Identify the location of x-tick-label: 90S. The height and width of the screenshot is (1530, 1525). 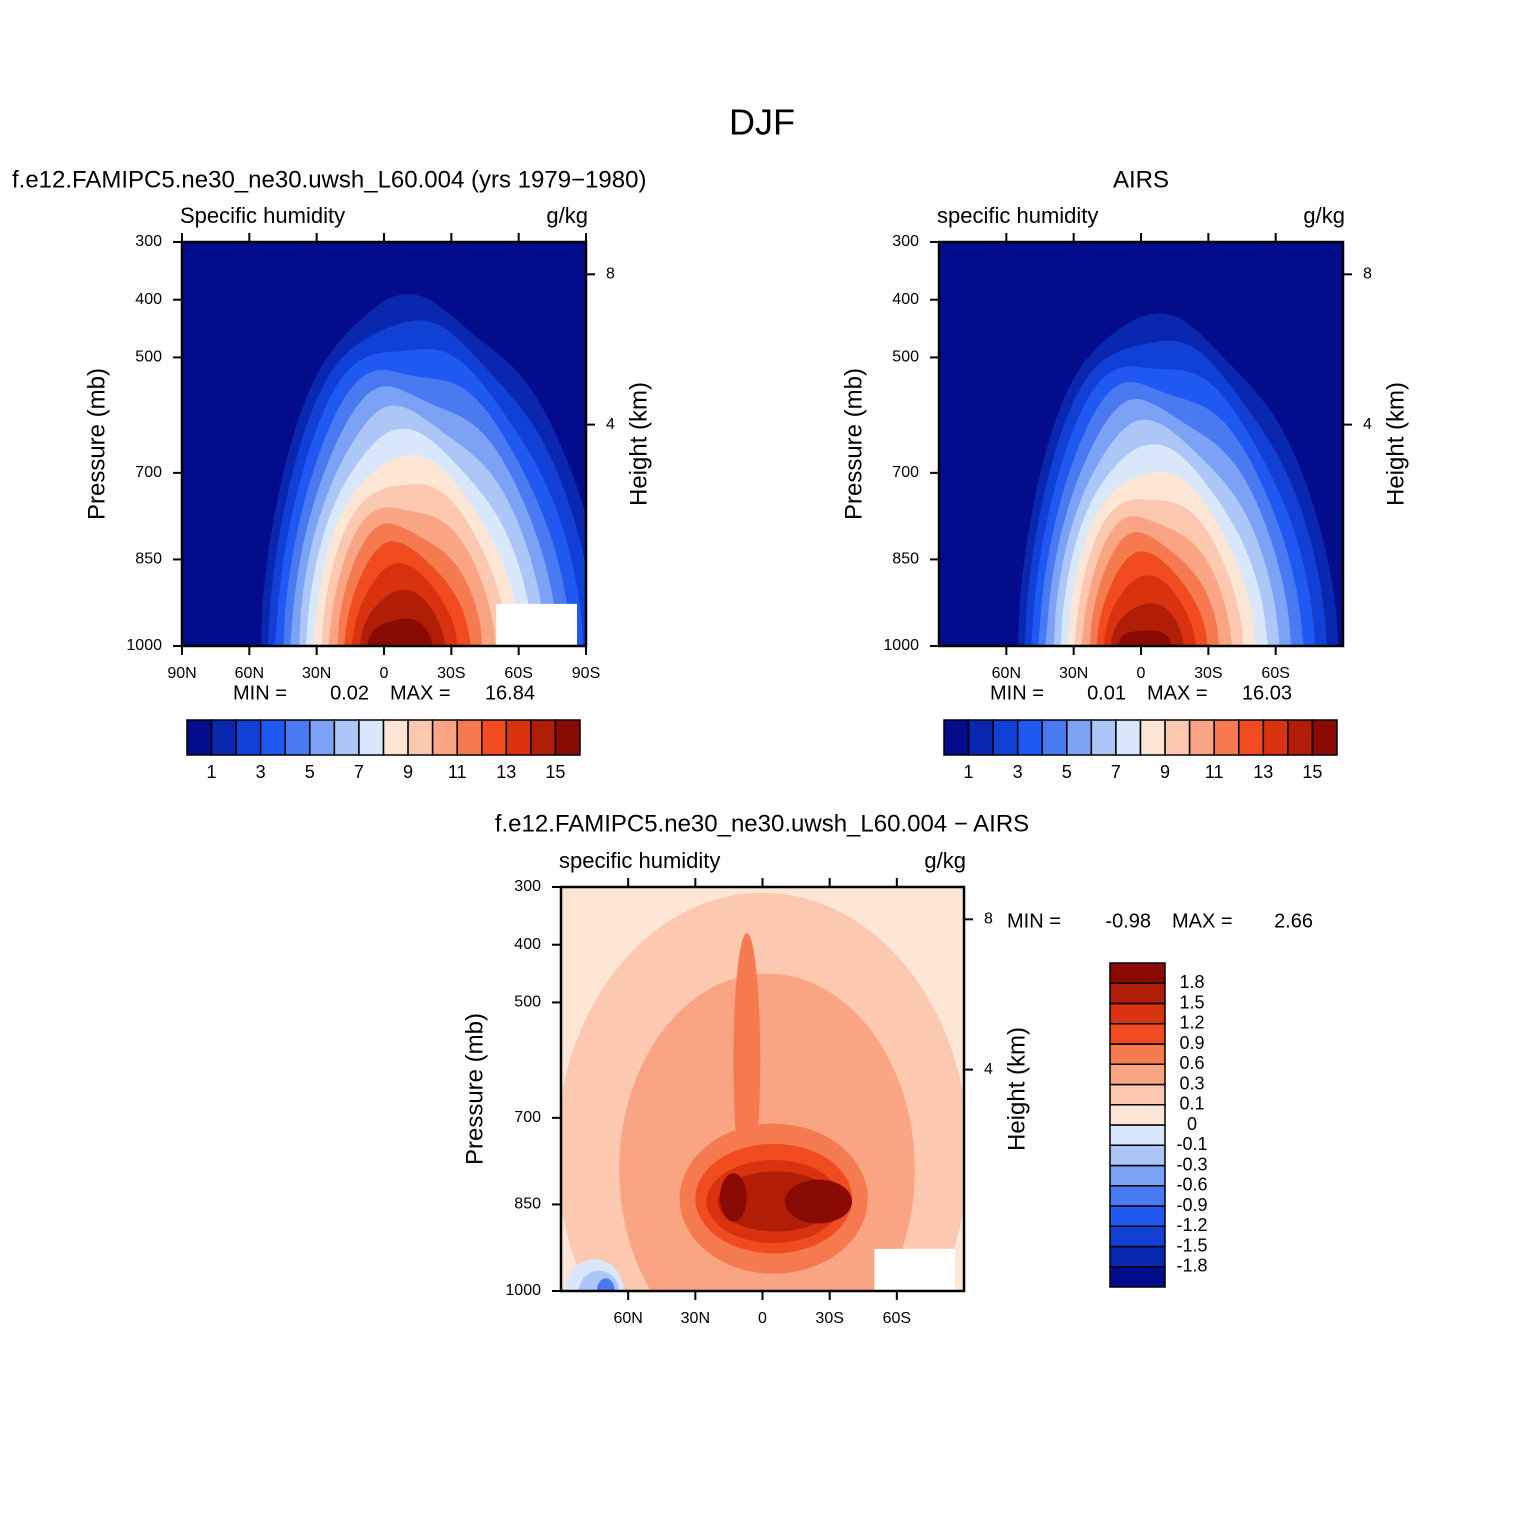
(586, 673).